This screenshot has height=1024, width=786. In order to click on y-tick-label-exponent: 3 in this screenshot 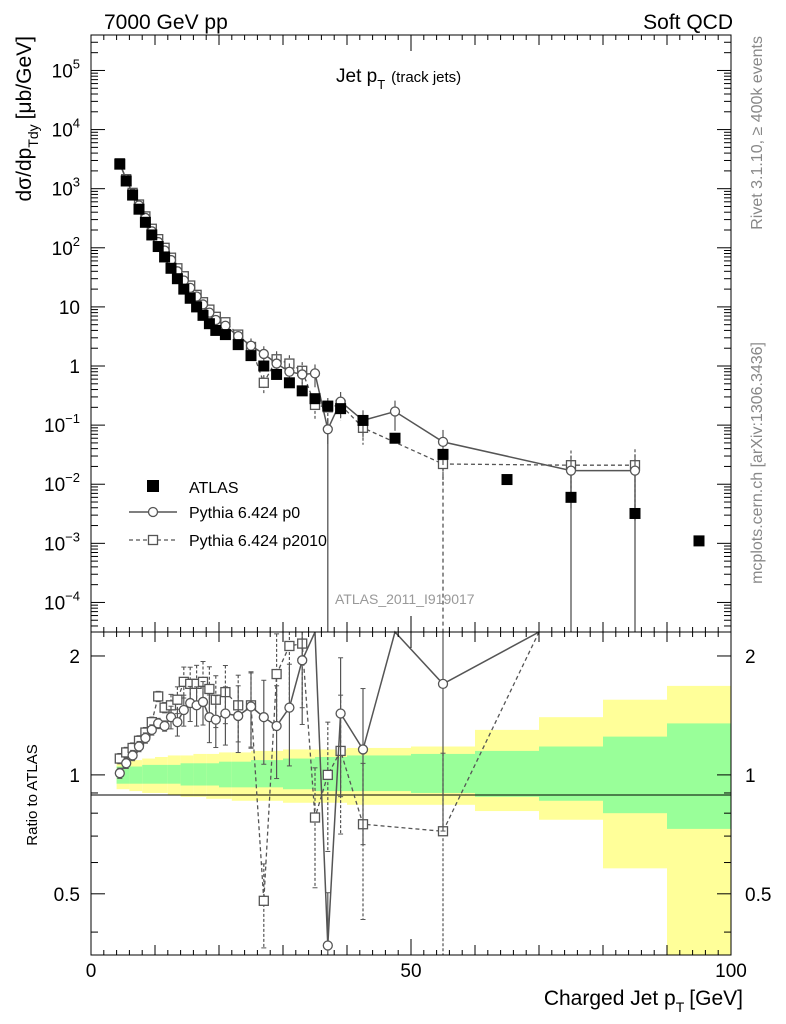, I will do `click(76, 182)`.